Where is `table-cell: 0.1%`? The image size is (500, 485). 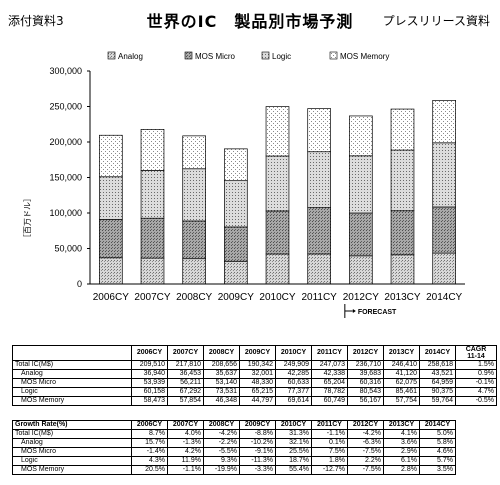 table-cell: 0.1% is located at coordinates (329, 443).